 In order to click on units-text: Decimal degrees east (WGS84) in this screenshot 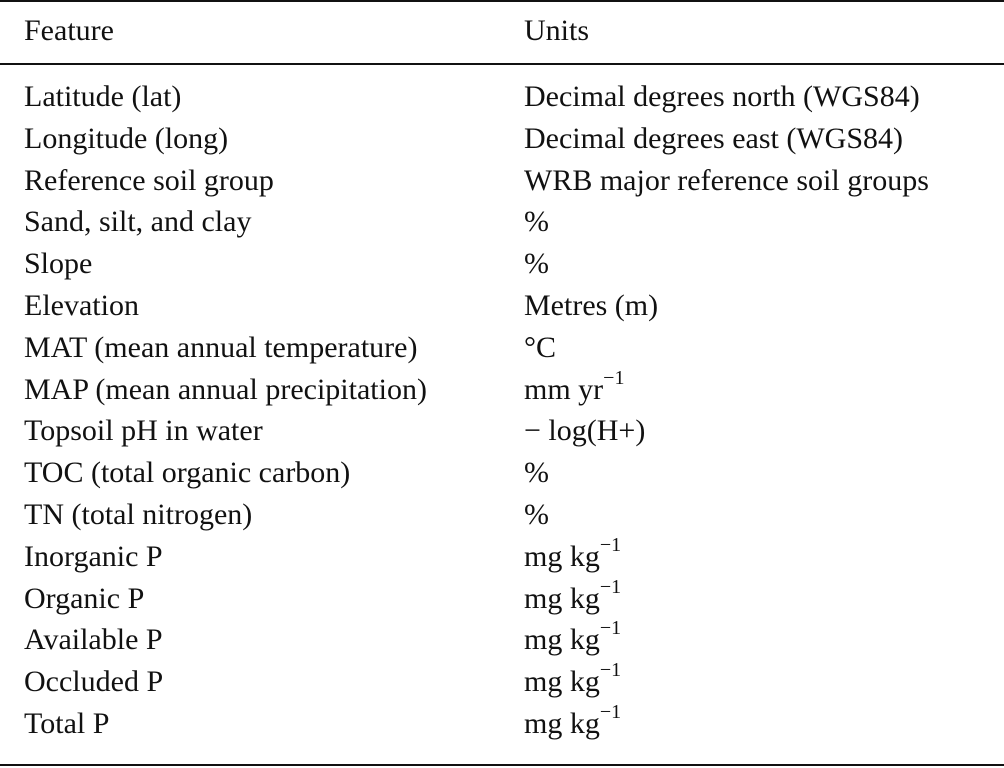, I will do `click(714, 138)`.